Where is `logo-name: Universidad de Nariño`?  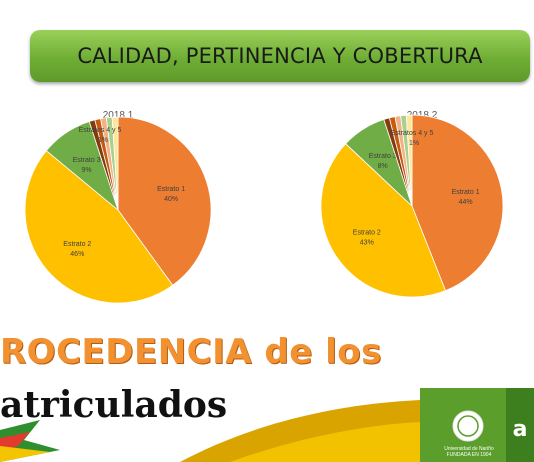 logo-name: Universidad de Nariño is located at coordinates (469, 449).